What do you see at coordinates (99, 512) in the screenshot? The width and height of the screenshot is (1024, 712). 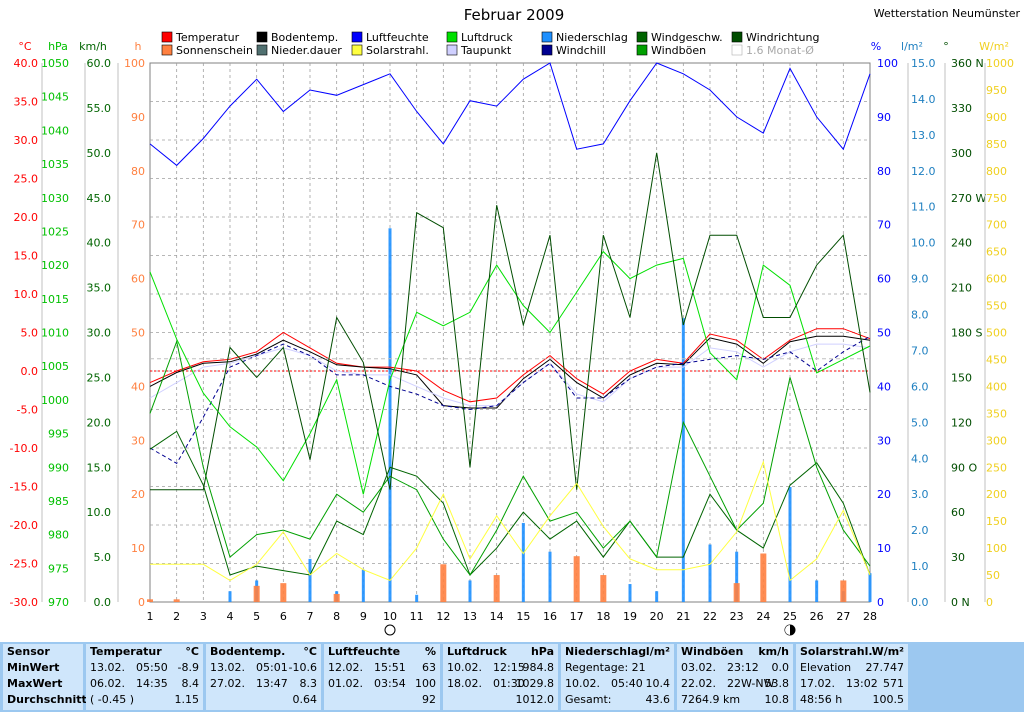 I see `wind-axis-tick: 10.0` at bounding box center [99, 512].